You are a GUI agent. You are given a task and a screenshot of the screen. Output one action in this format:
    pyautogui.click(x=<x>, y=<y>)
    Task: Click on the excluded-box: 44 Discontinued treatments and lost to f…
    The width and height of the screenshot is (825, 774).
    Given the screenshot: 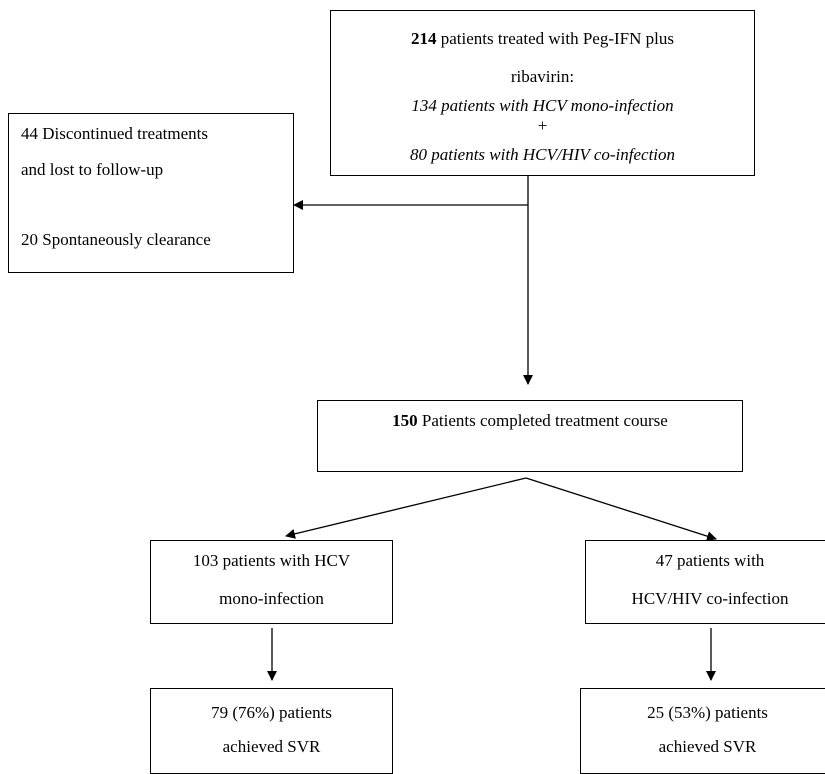 What is the action you would take?
    pyautogui.click(x=151, y=193)
    